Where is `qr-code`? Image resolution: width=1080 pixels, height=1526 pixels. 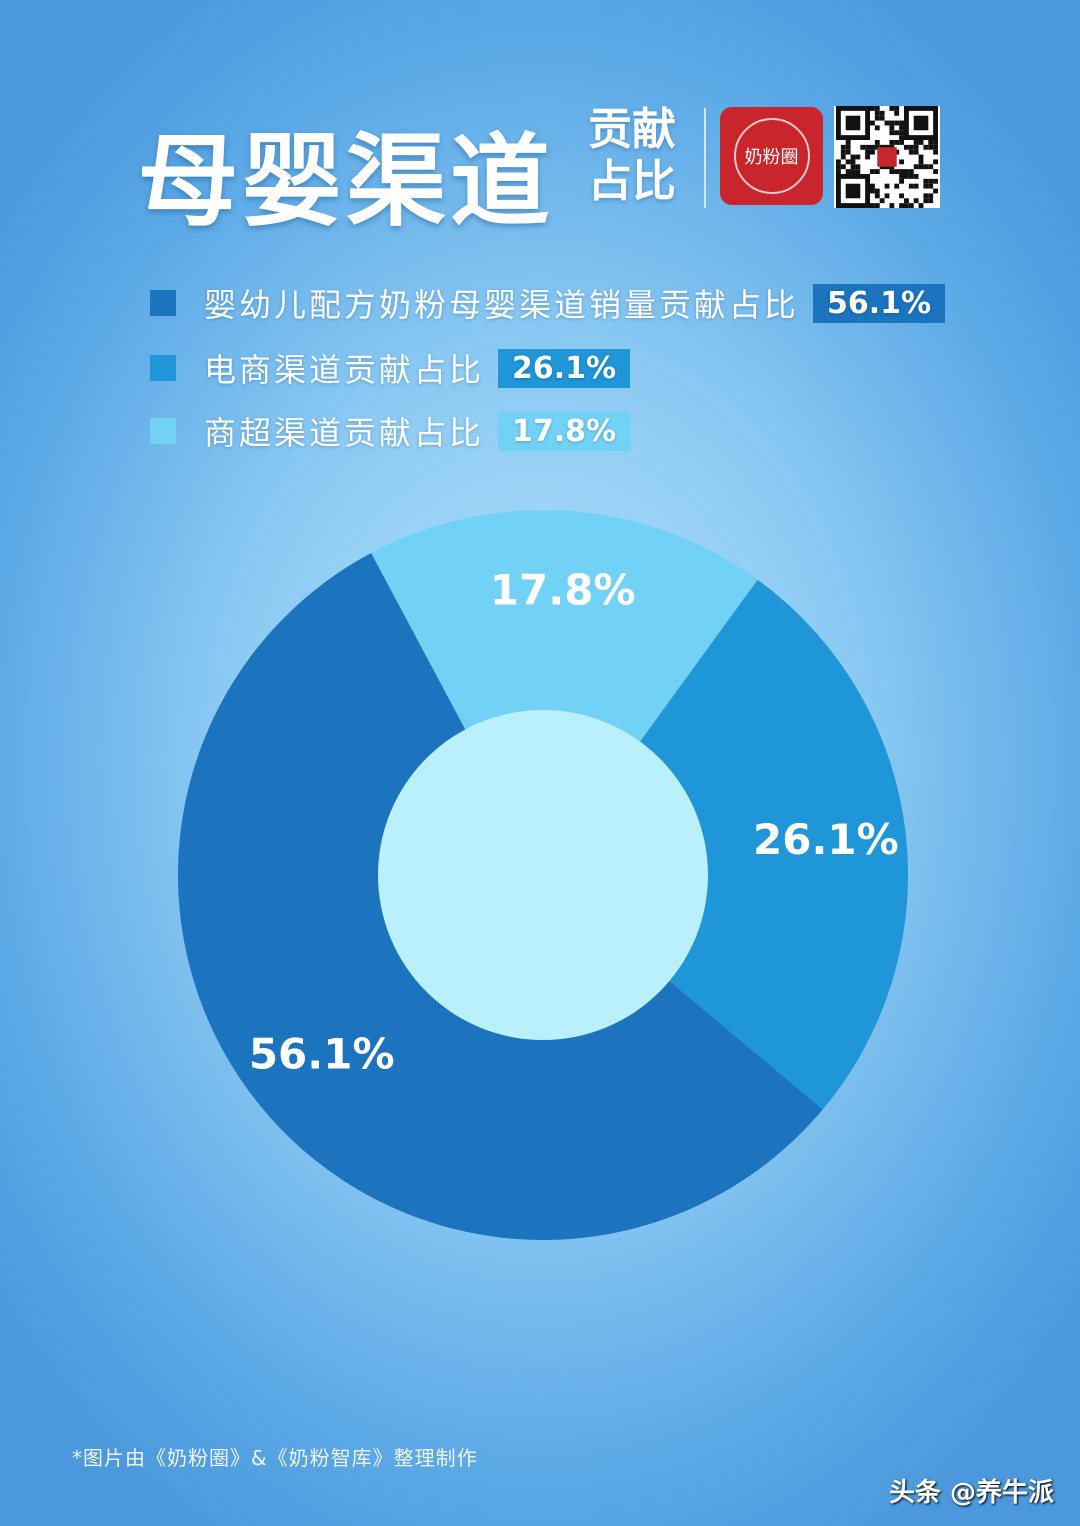
qr-code is located at coordinates (887, 157).